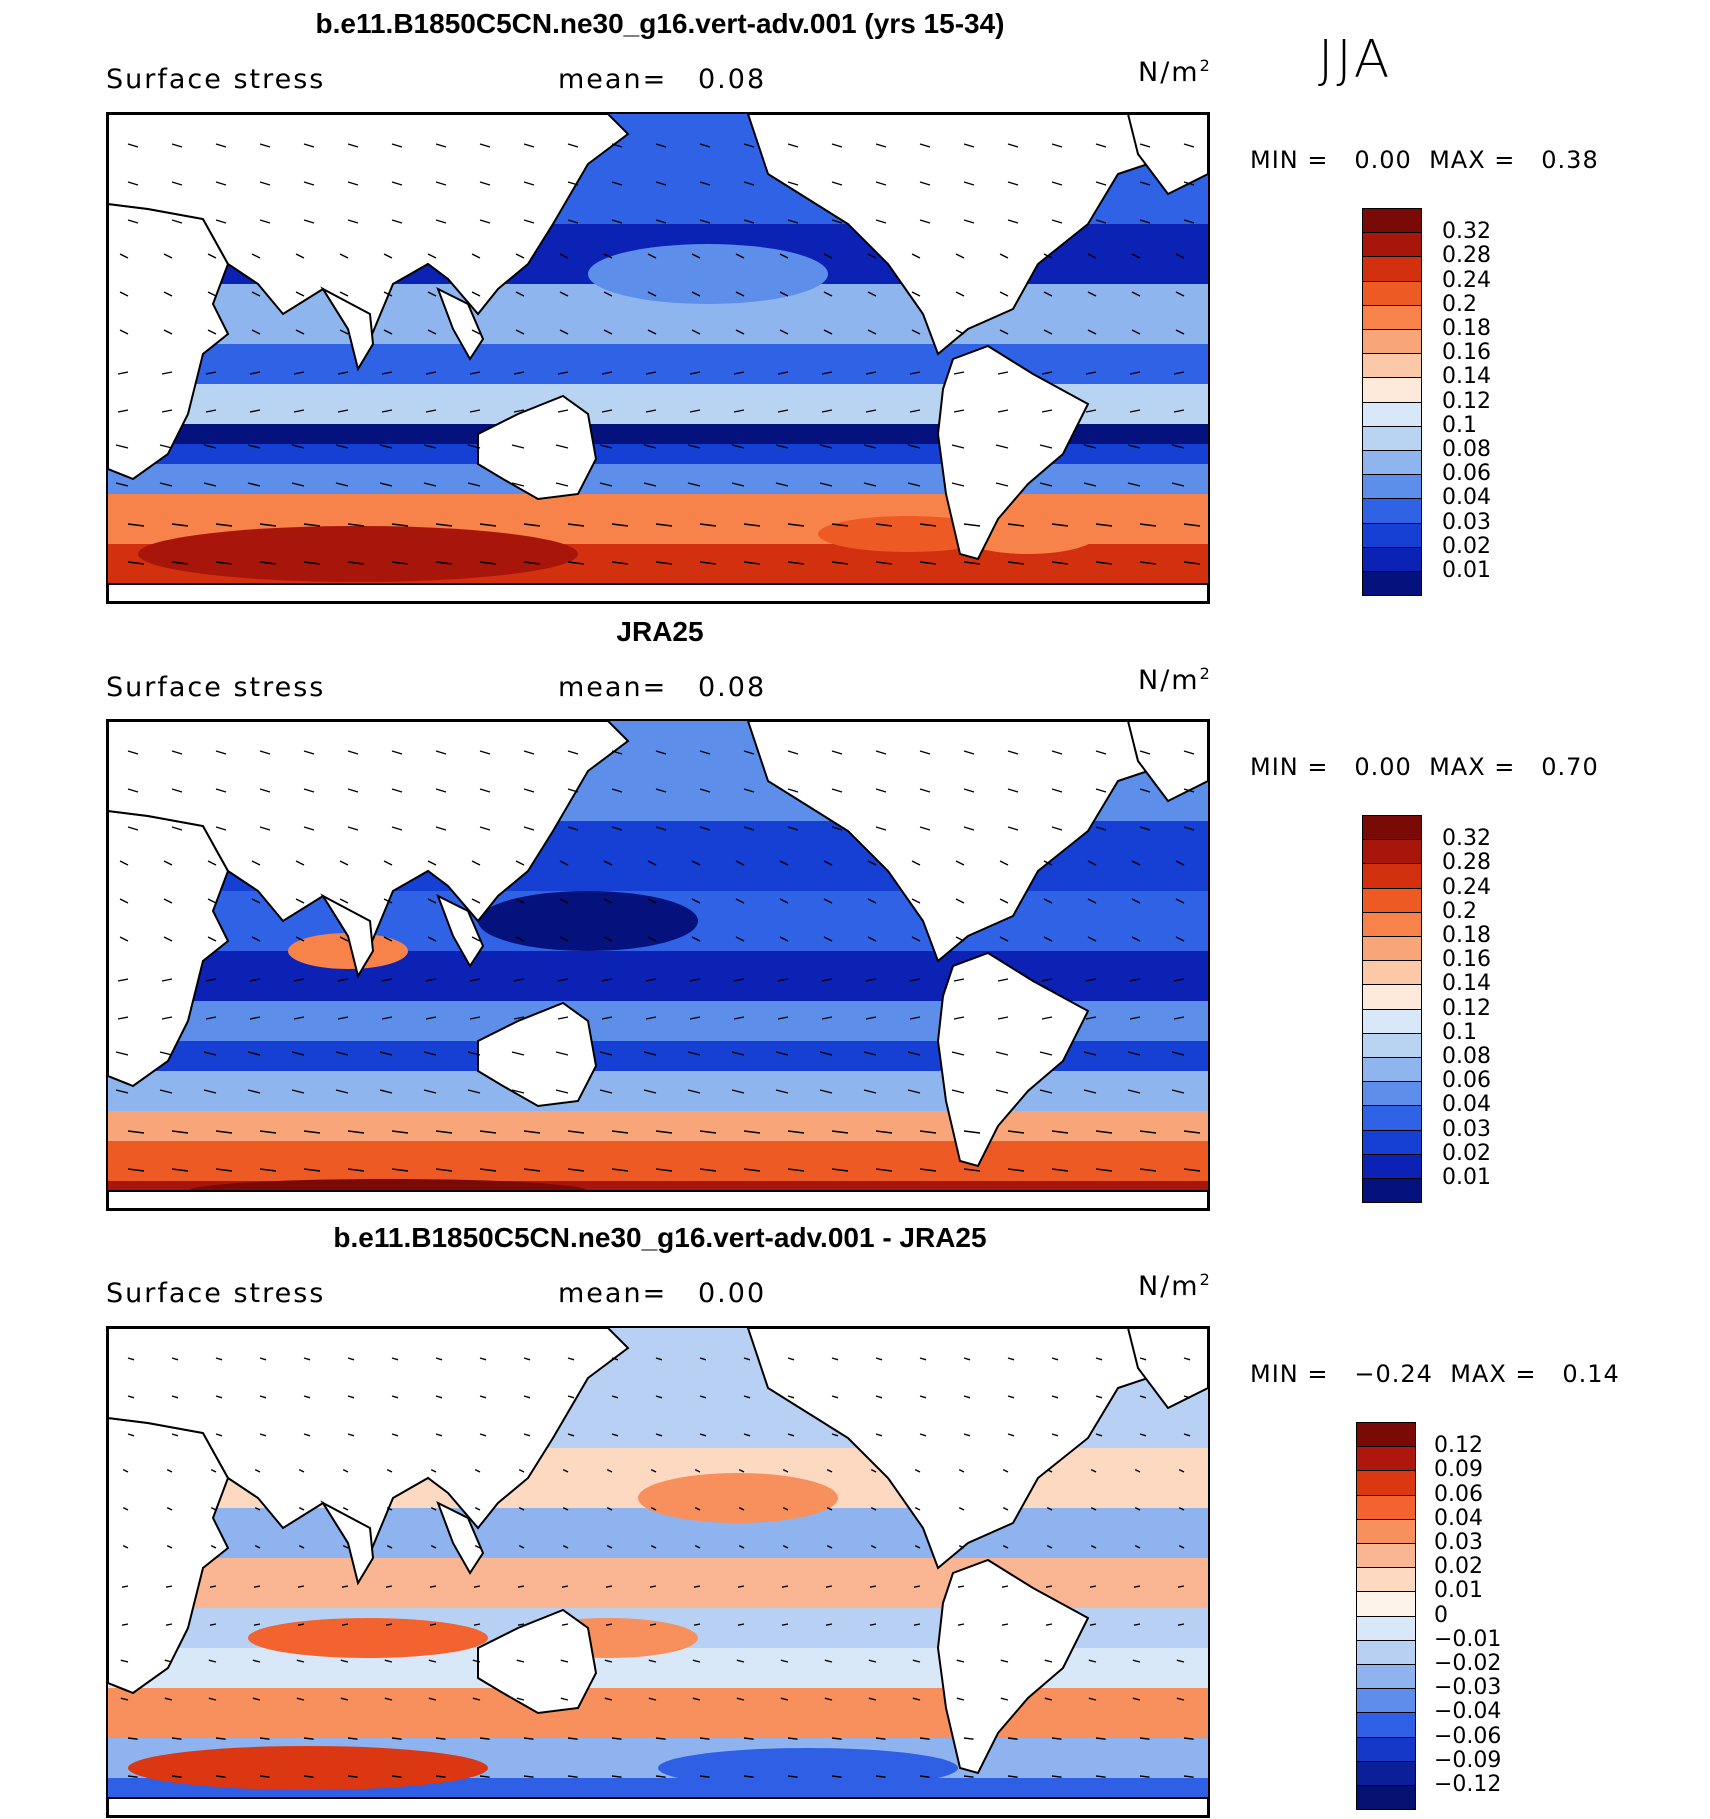  What do you see at coordinates (1458, 1494) in the screenshot?
I see `colorbar-tick-label: 0.06` at bounding box center [1458, 1494].